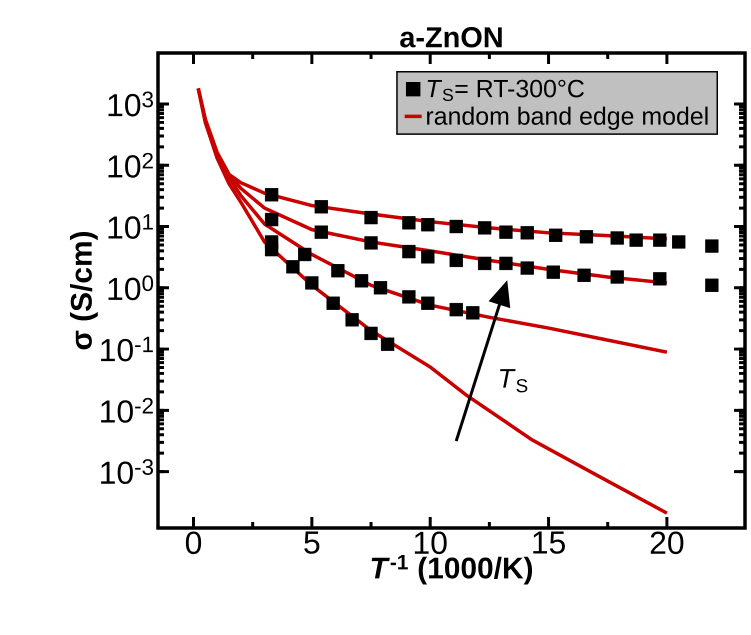 The height and width of the screenshot is (635, 751). I want to click on y-tick-label: 10$^{0}$, so click(131, 287).